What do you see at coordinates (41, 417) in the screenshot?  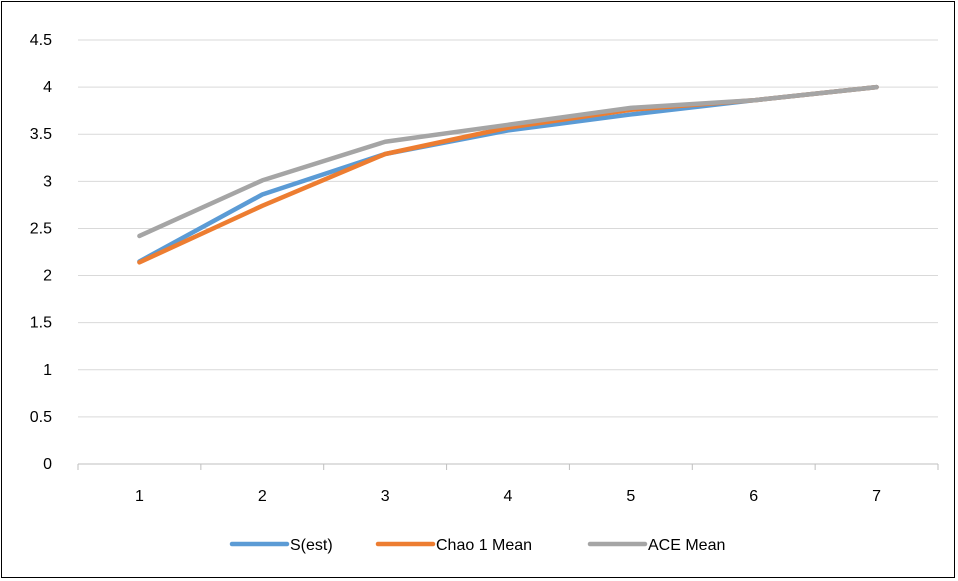 I see `y-tick-label-1: 0.5` at bounding box center [41, 417].